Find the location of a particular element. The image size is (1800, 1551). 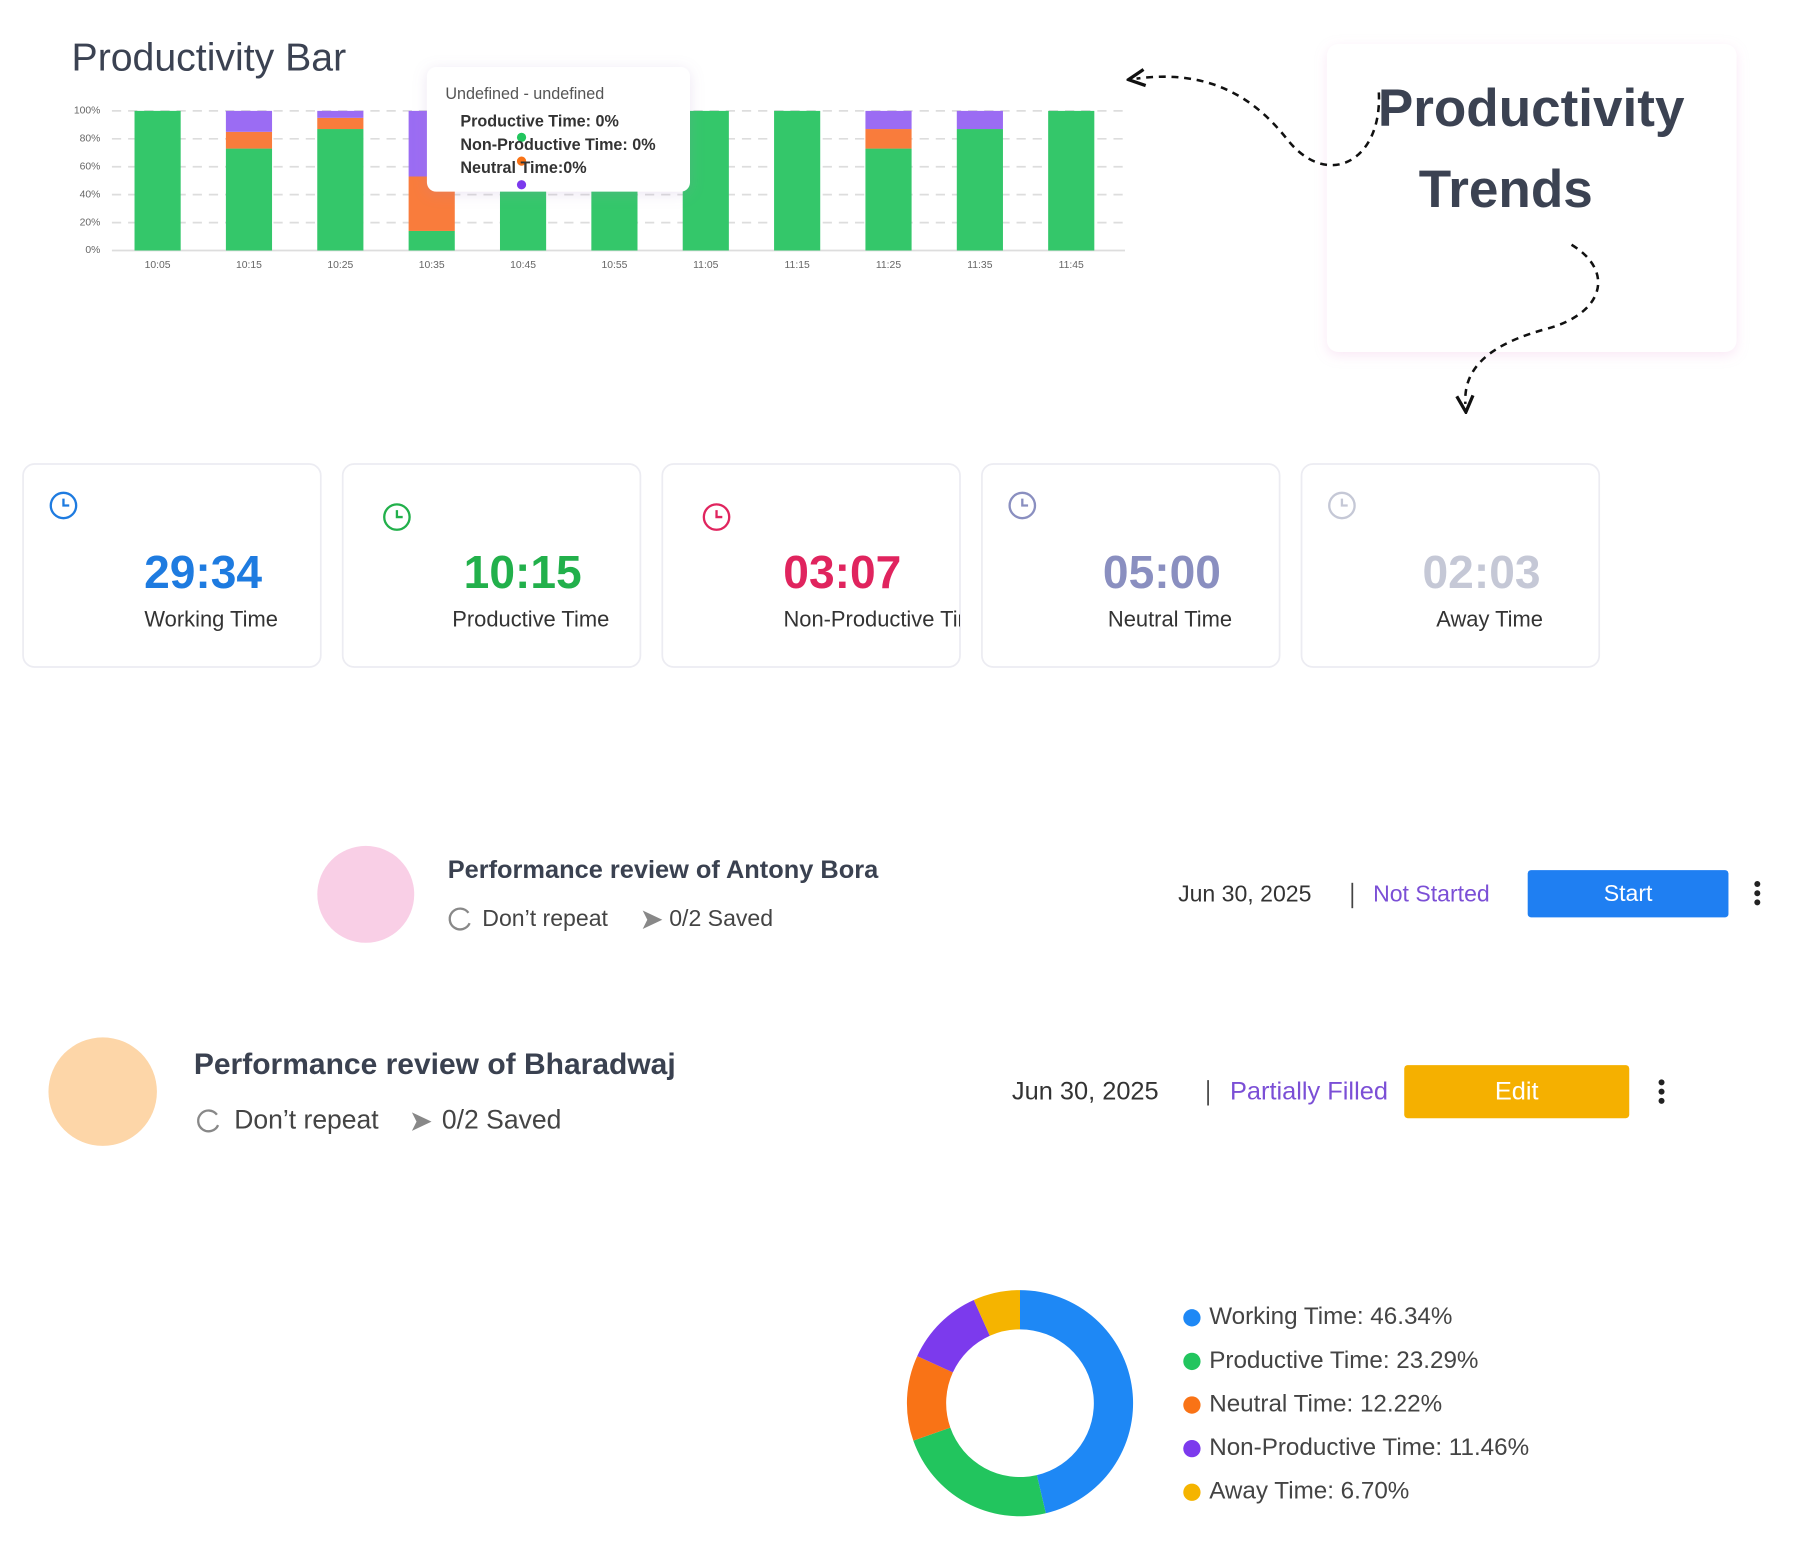

tooltip-line: Non-Productive Time: 0% is located at coordinates (557, 145).